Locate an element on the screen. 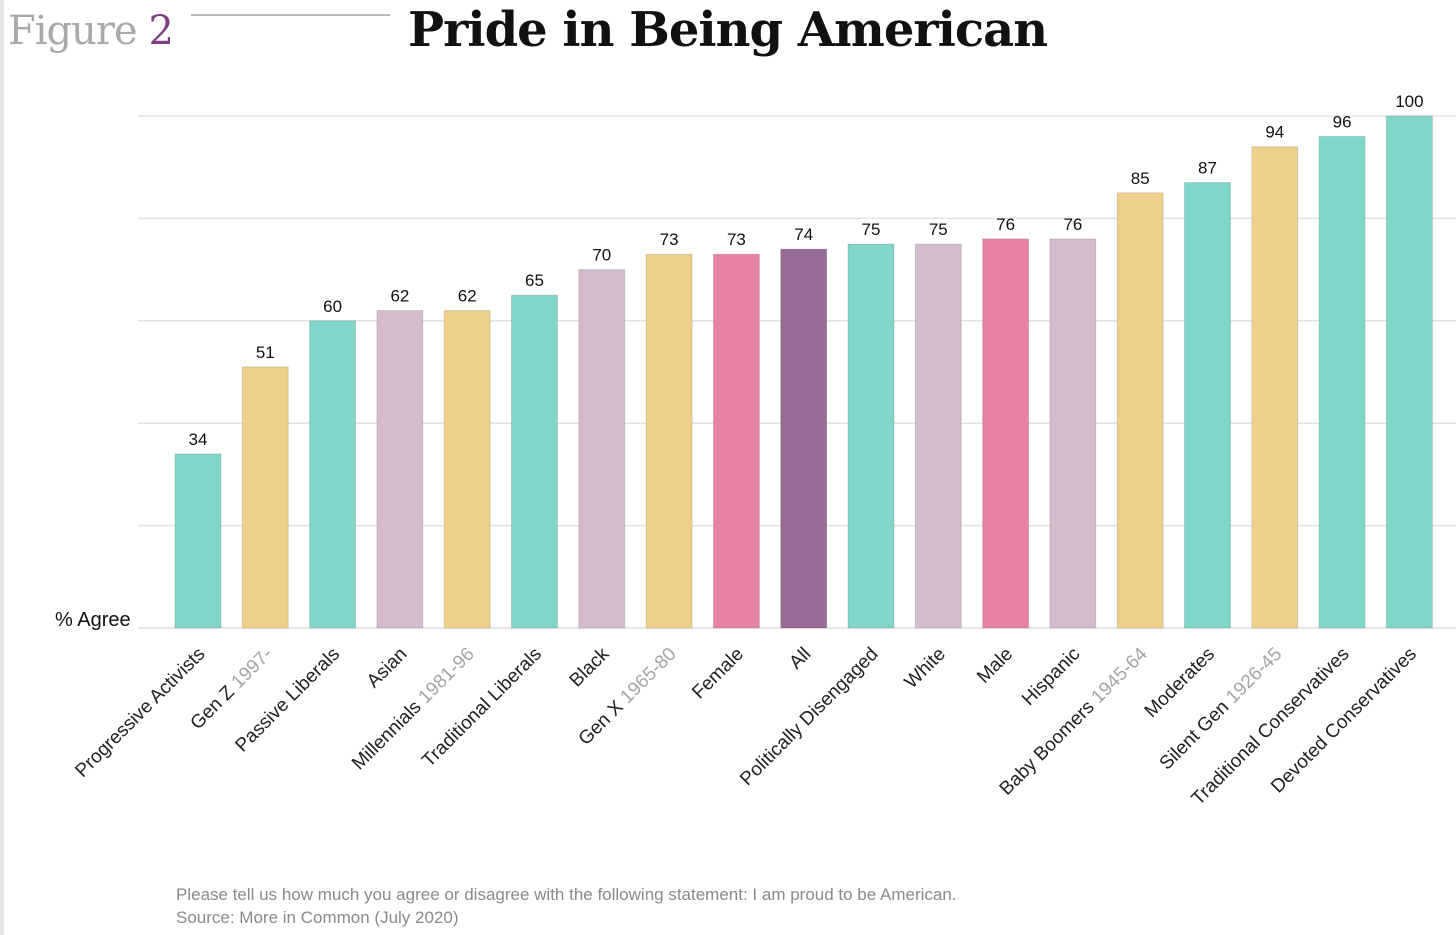 This screenshot has width=1456, height=935. value-label: 100 is located at coordinates (1409, 101).